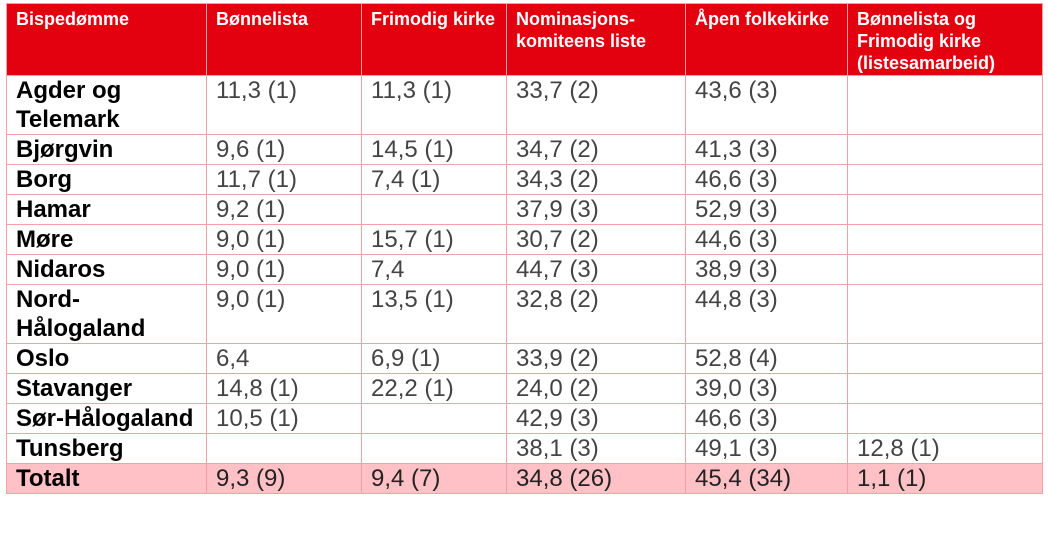 Image resolution: width=1048 pixels, height=535 pixels. What do you see at coordinates (766, 149) in the screenshot?
I see `apen-folkekirke-cell: 41,3 (3)` at bounding box center [766, 149].